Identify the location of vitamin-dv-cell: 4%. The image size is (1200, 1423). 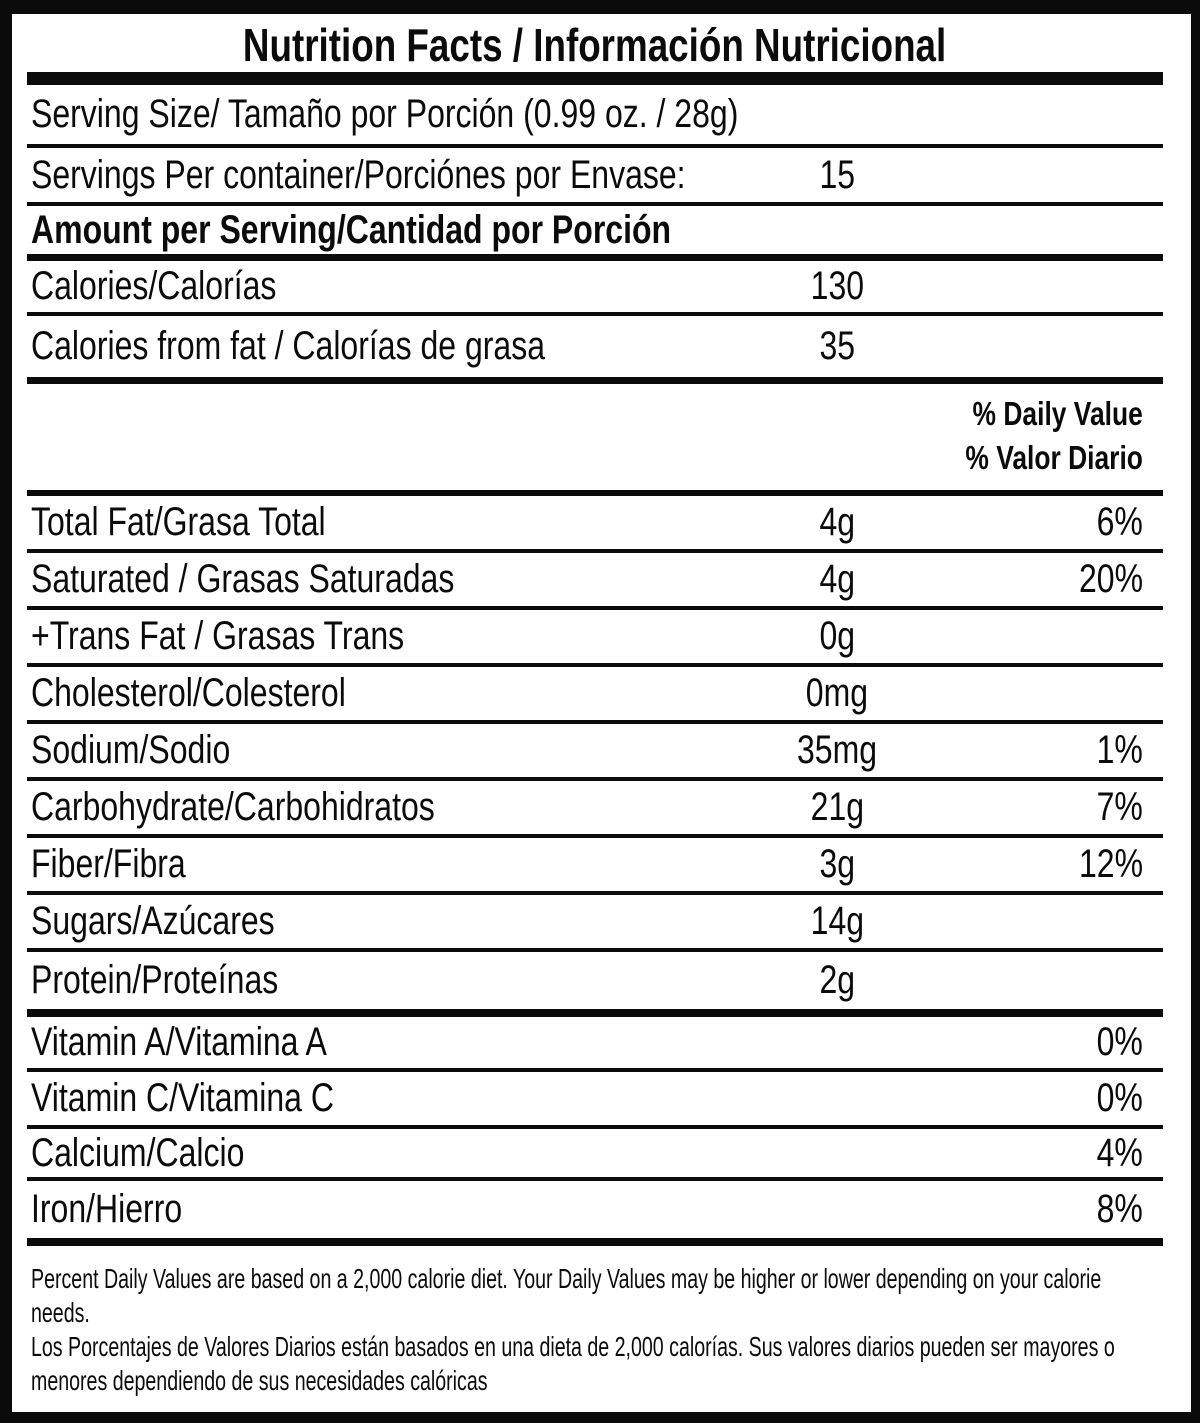
(1100, 1153).